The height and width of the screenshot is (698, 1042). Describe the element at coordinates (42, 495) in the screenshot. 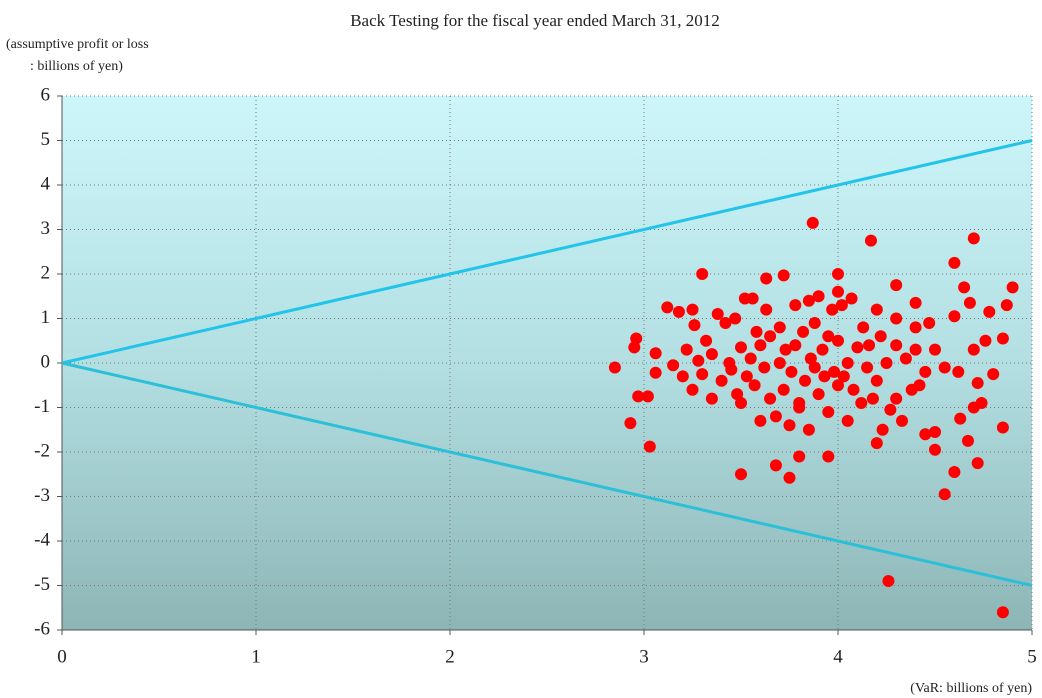

I see `y-tick-label: -3` at that location.